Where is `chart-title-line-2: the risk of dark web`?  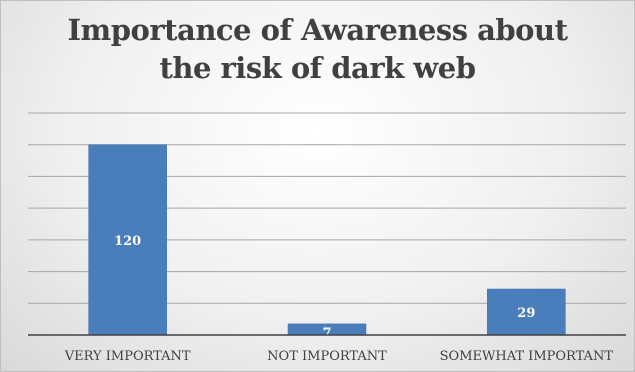
chart-title-line-2: the risk of dark web is located at coordinates (317, 68).